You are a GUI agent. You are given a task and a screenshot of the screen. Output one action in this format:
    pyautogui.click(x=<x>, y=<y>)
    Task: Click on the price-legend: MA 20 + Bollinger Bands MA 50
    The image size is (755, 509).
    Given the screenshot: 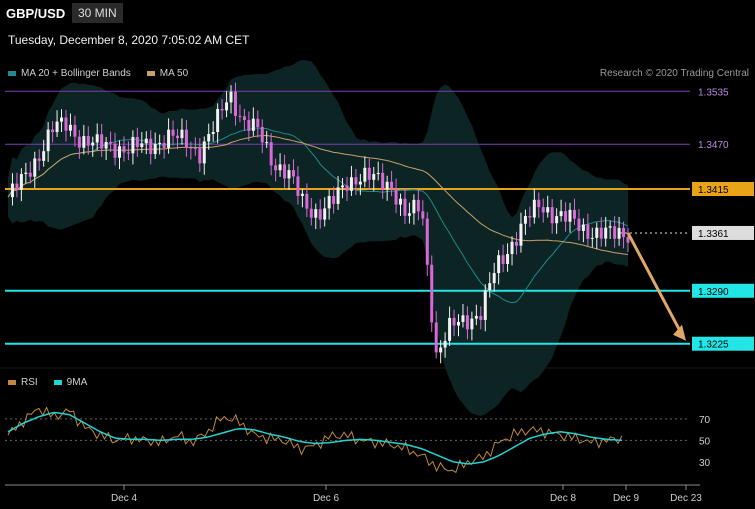 What is the action you would take?
    pyautogui.click(x=98, y=73)
    